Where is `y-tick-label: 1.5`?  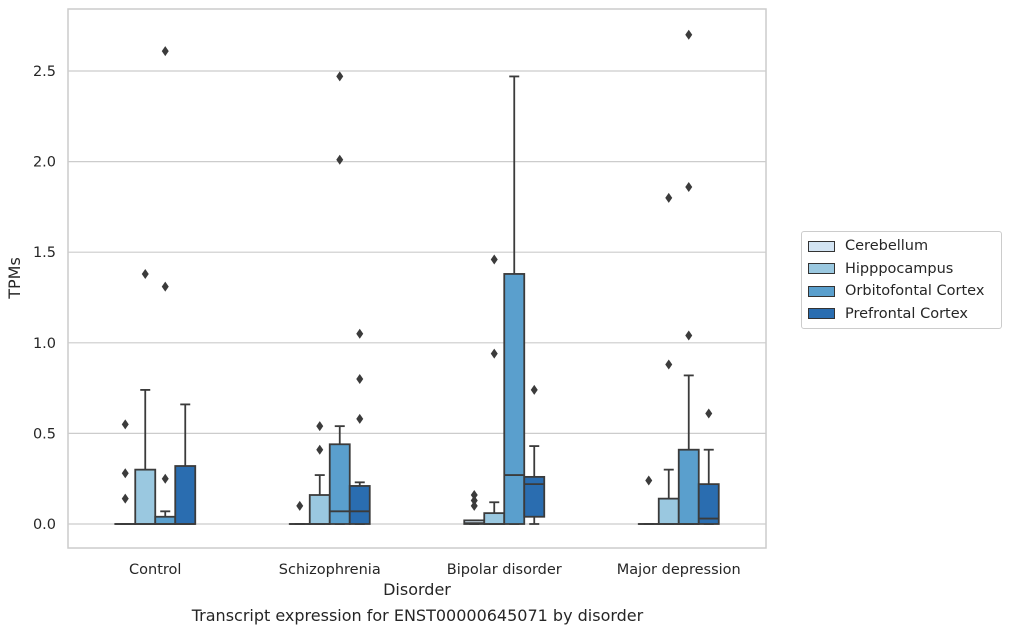 y-tick-label: 1.5 is located at coordinates (44, 253).